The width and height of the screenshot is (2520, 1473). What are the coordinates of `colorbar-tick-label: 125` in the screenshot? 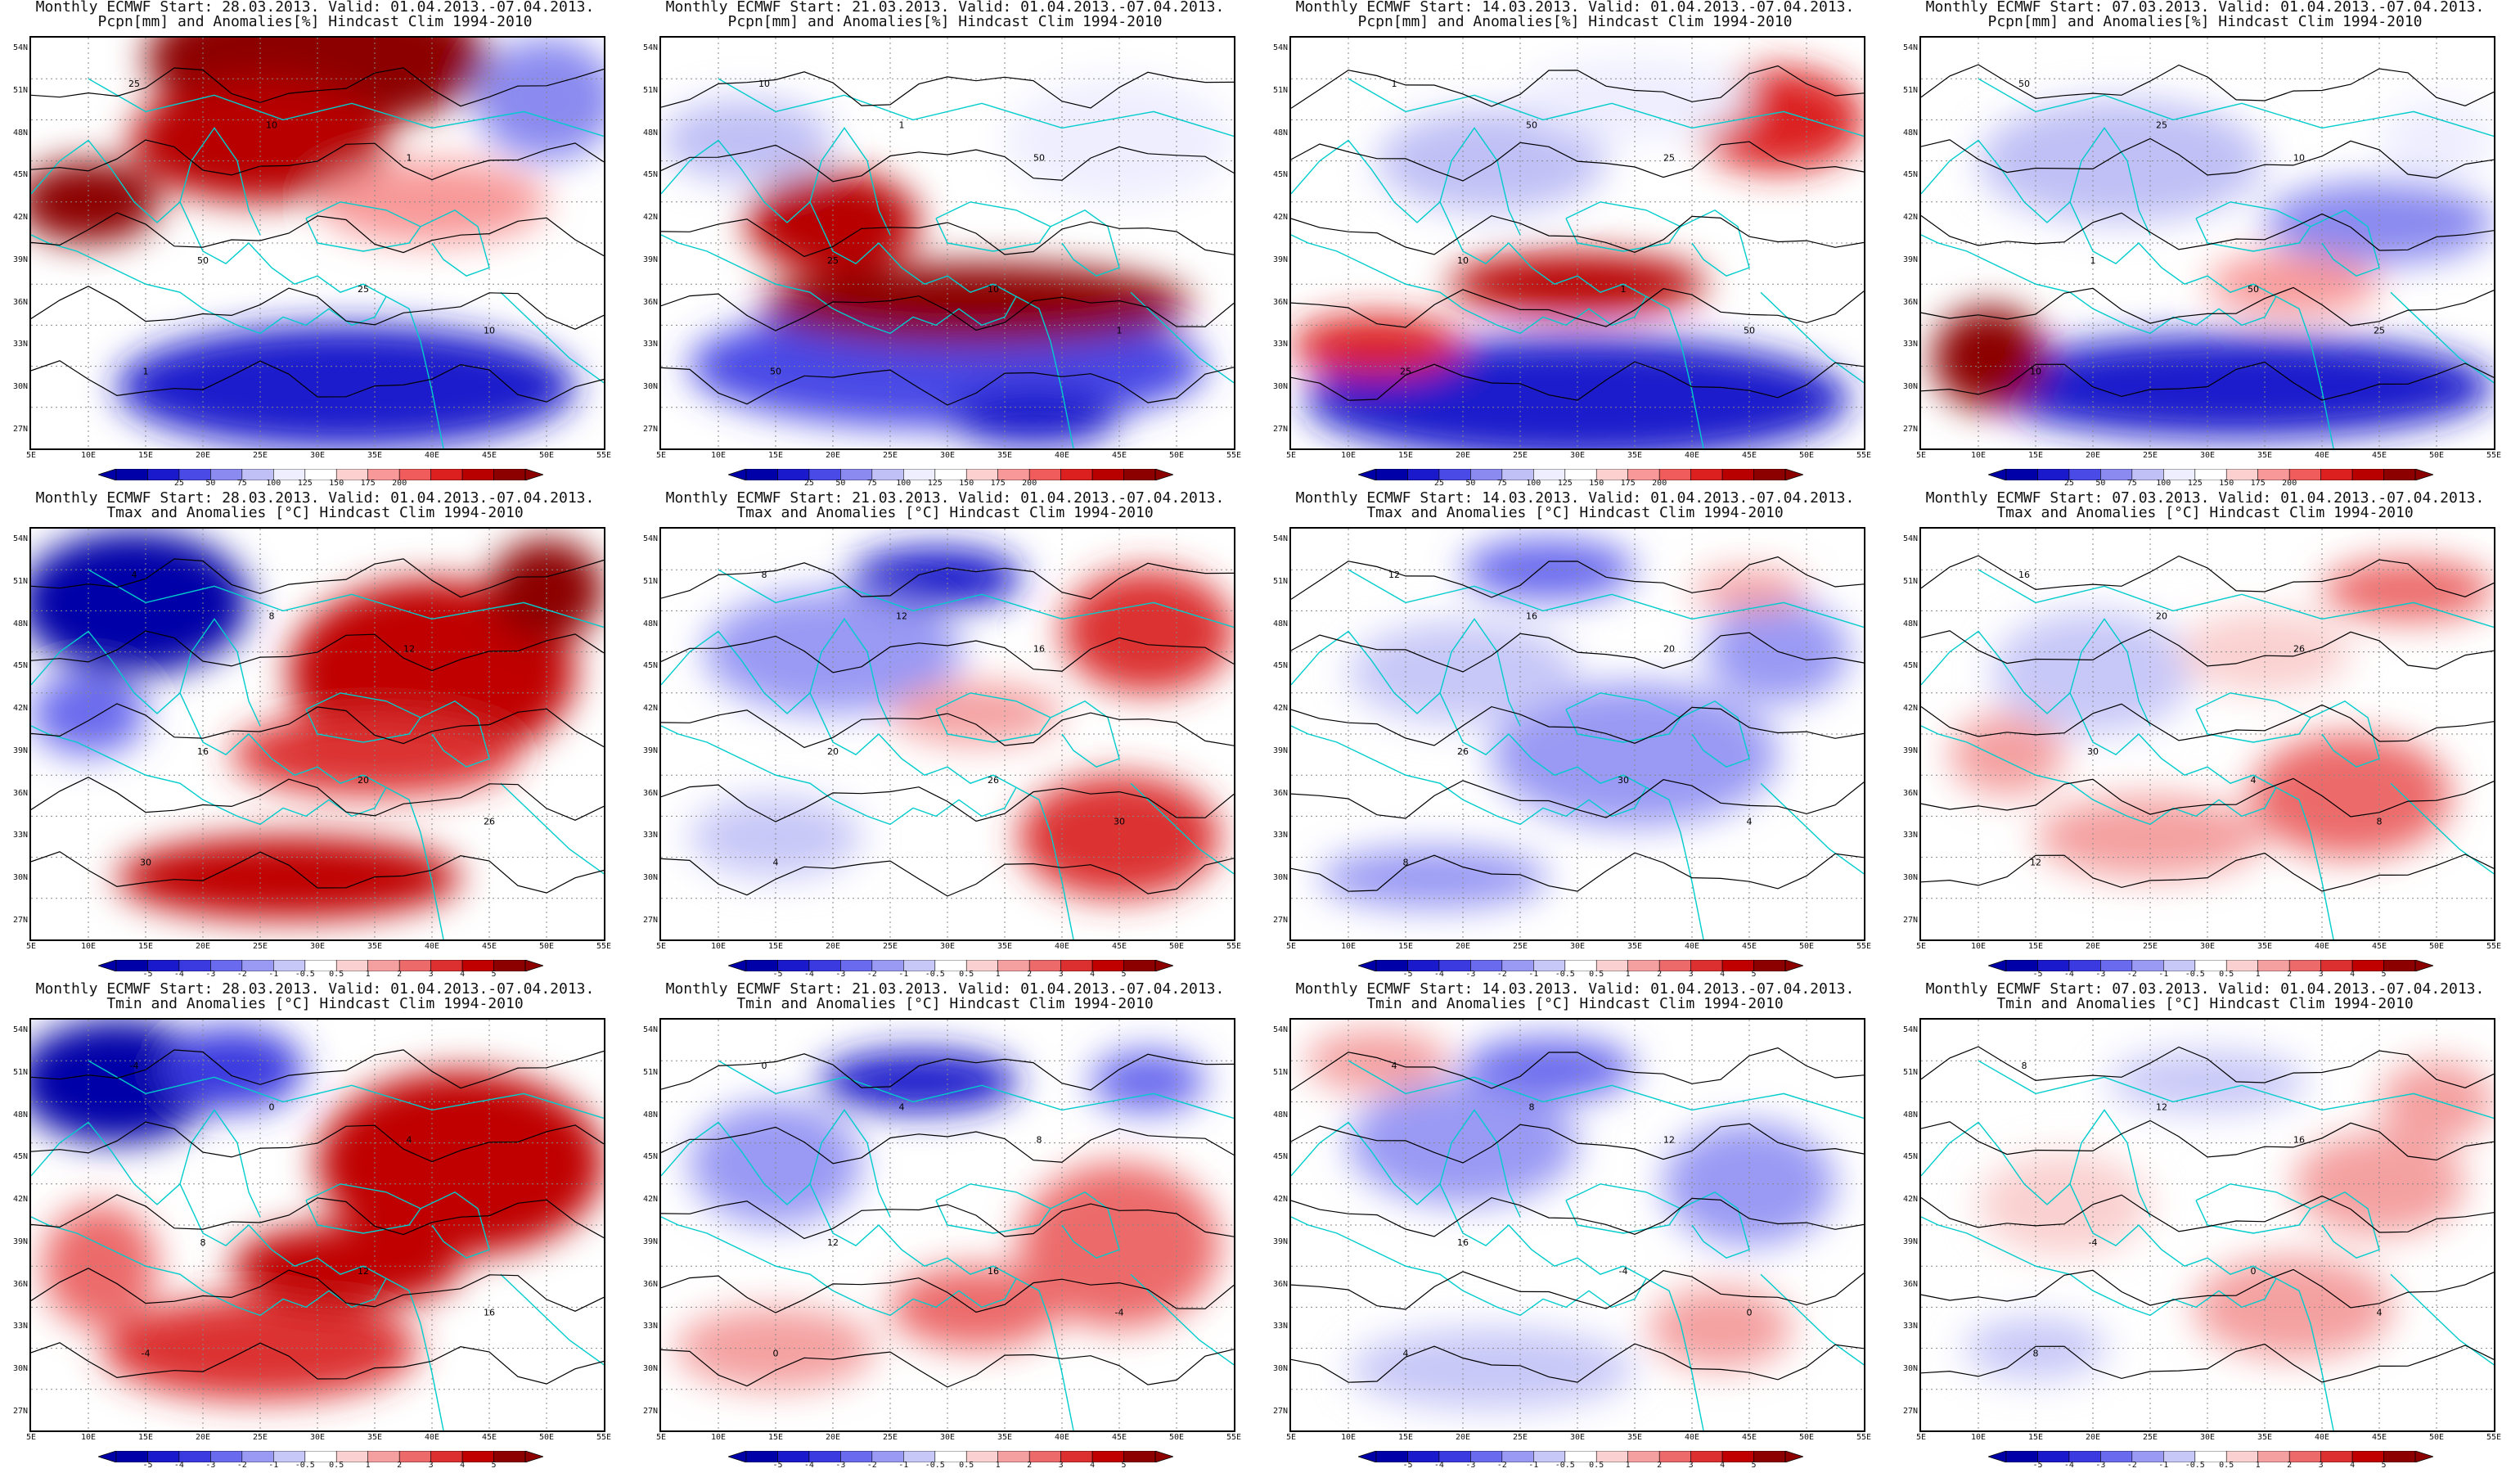 It's located at (2195, 484).